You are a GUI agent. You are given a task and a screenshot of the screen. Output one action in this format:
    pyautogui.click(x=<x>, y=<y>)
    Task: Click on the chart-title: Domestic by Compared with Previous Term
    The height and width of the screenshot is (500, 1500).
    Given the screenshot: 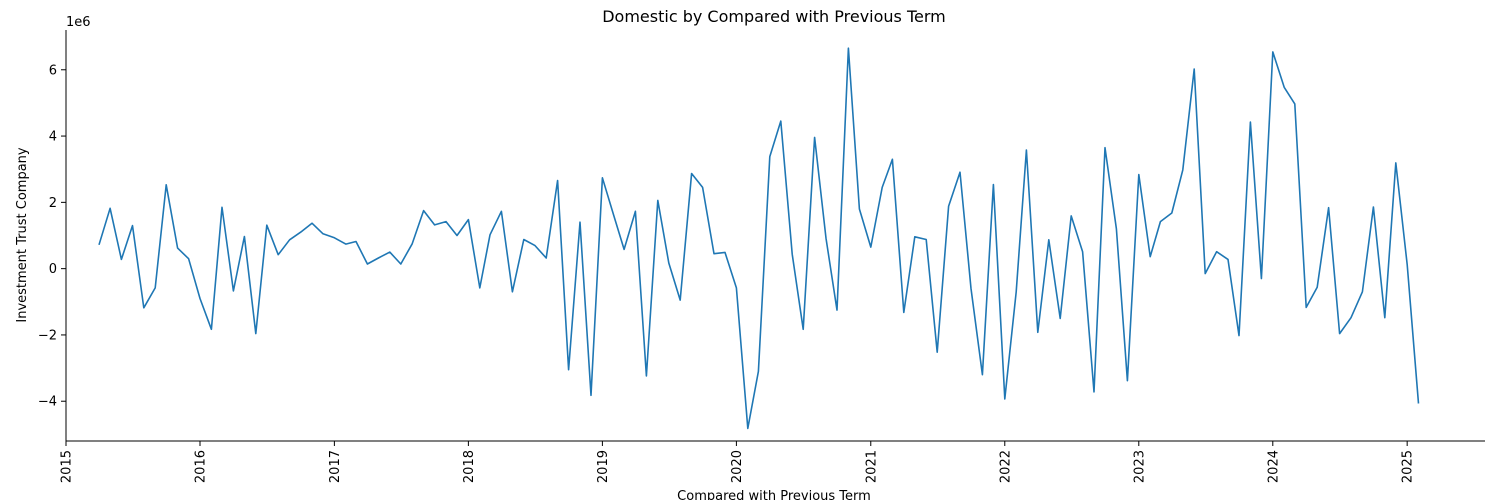 What is the action you would take?
    pyautogui.click(x=774, y=16)
    